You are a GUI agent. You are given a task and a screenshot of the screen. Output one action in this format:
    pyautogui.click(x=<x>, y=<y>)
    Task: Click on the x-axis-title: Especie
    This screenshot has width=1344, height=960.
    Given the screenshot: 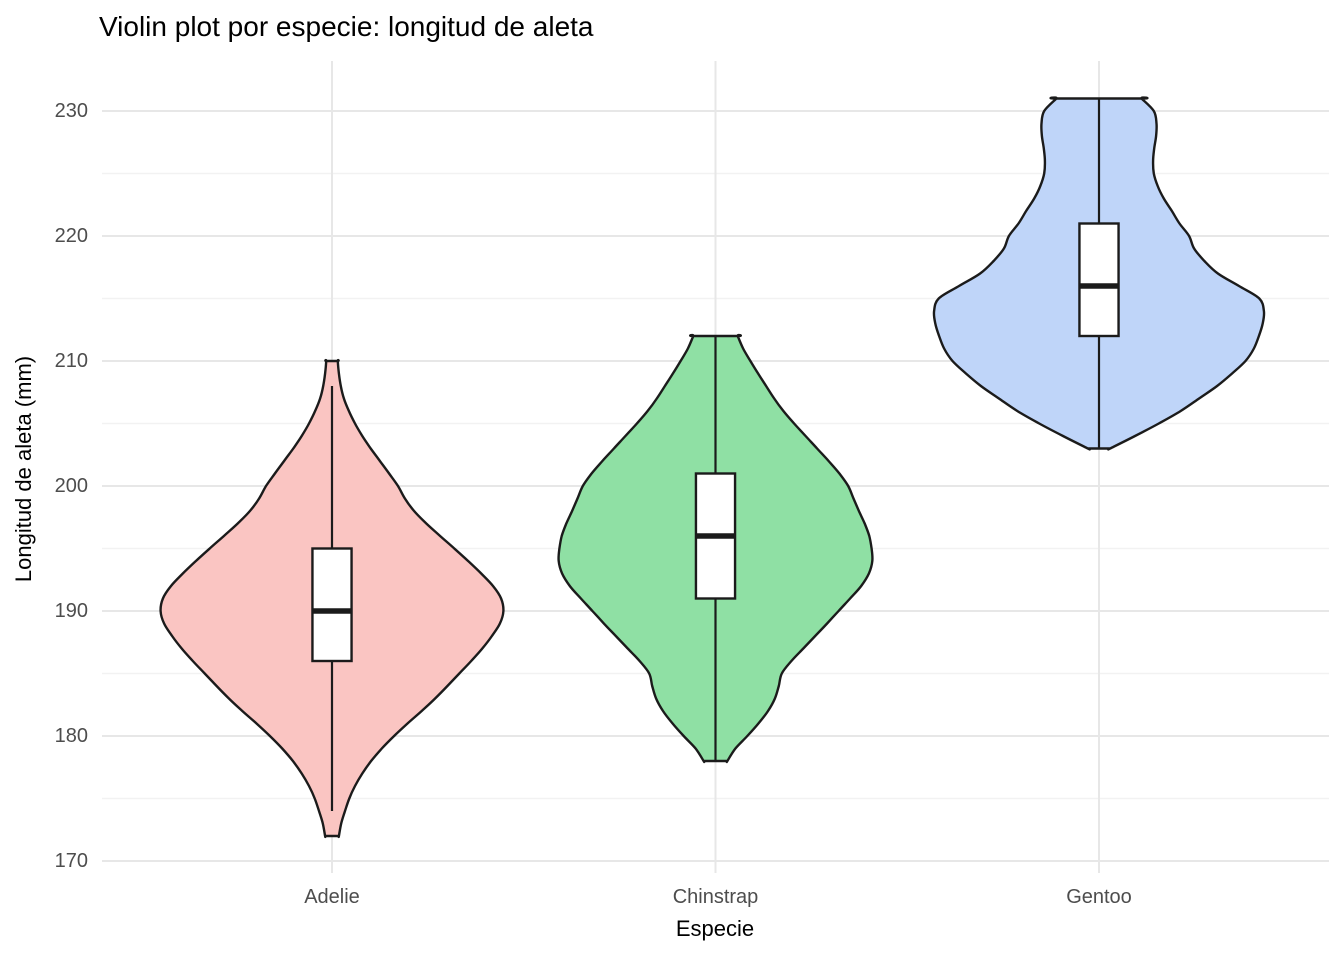 What is the action you would take?
    pyautogui.click(x=715, y=928)
    